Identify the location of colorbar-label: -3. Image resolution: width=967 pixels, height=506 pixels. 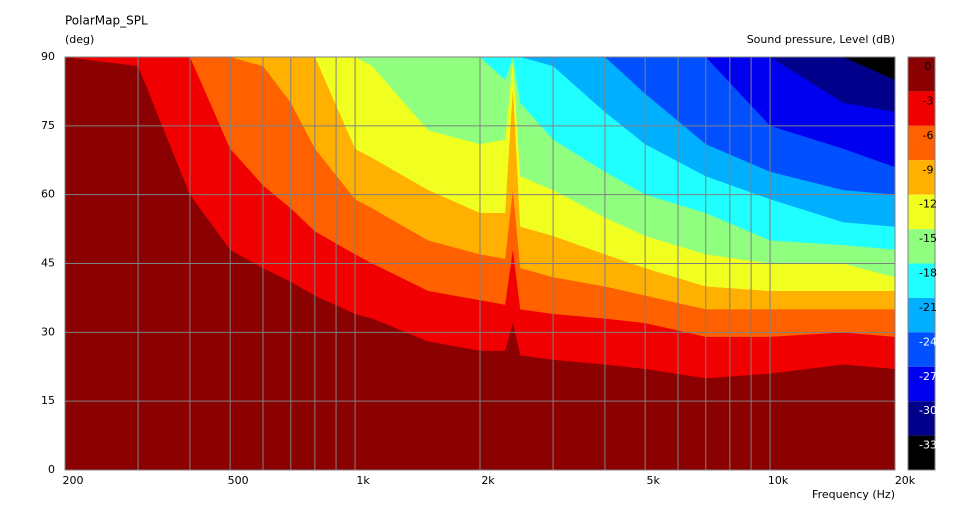
(928, 100).